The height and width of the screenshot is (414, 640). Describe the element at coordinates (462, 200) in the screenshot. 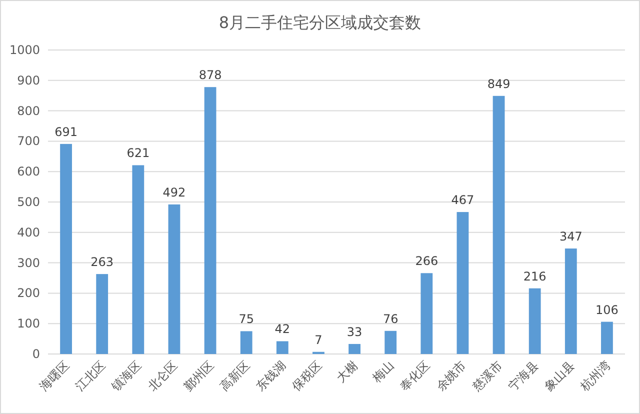

I see `data-label: 467` at that location.